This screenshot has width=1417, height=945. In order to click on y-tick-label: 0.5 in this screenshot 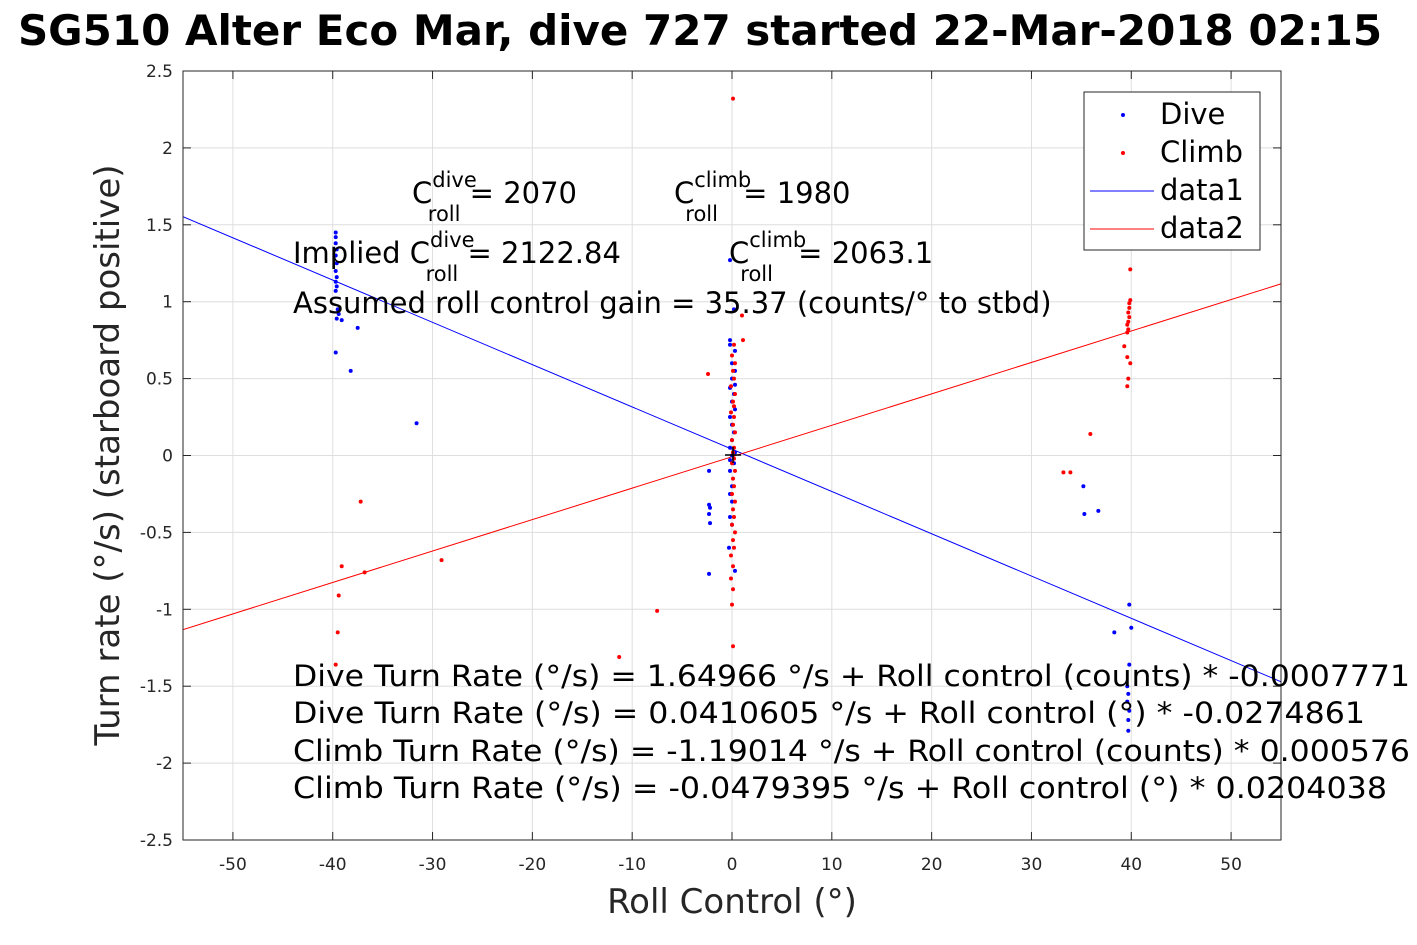, I will do `click(159, 380)`.